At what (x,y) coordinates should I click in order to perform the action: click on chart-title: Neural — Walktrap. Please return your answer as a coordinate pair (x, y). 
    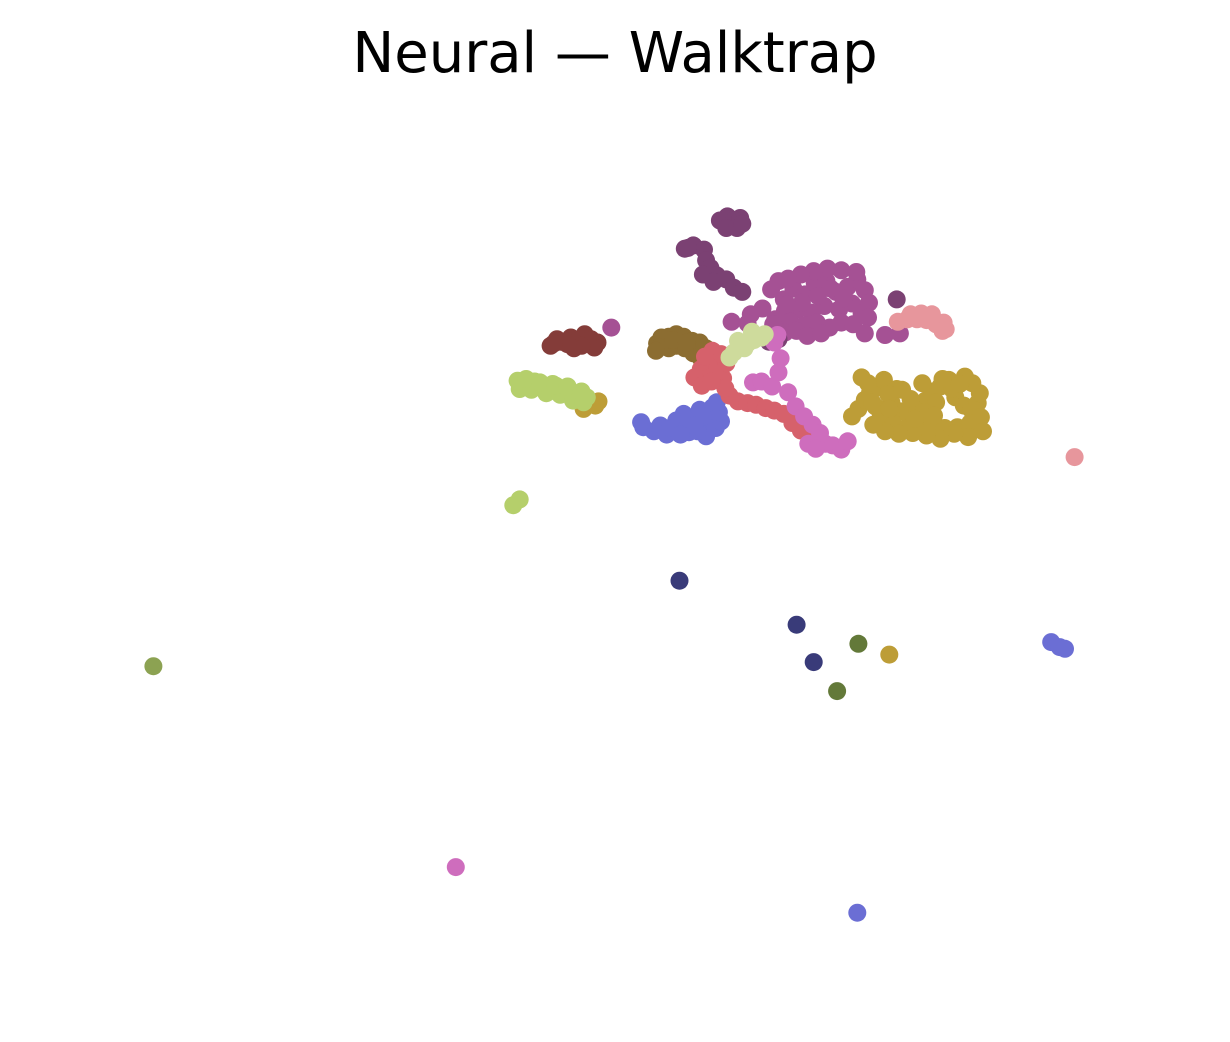
    Looking at the image, I should click on (615, 53).